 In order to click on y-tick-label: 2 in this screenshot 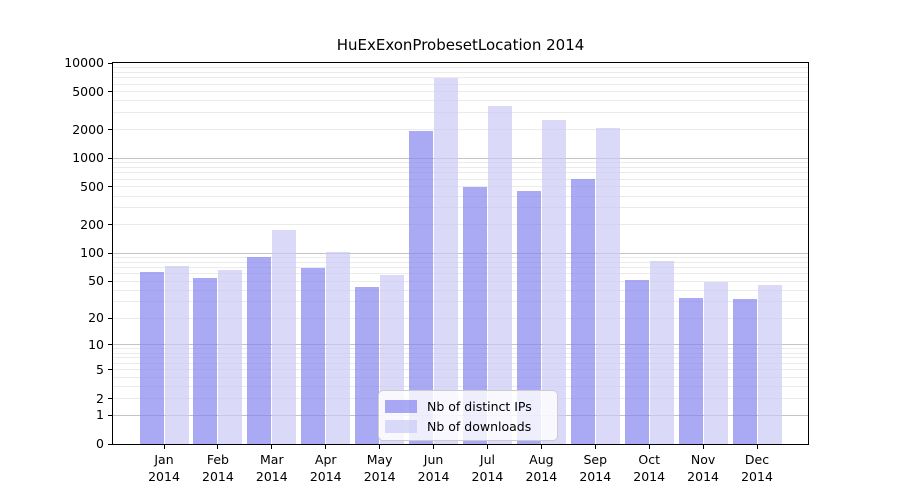, I will do `click(100, 398)`.